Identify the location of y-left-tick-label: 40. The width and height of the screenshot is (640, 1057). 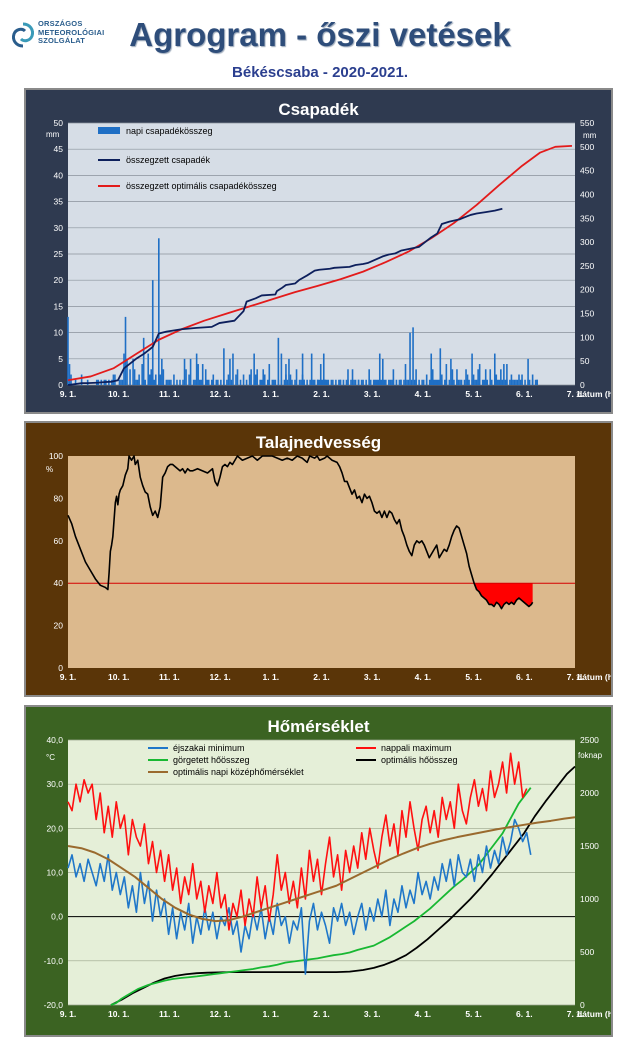
(59, 175).